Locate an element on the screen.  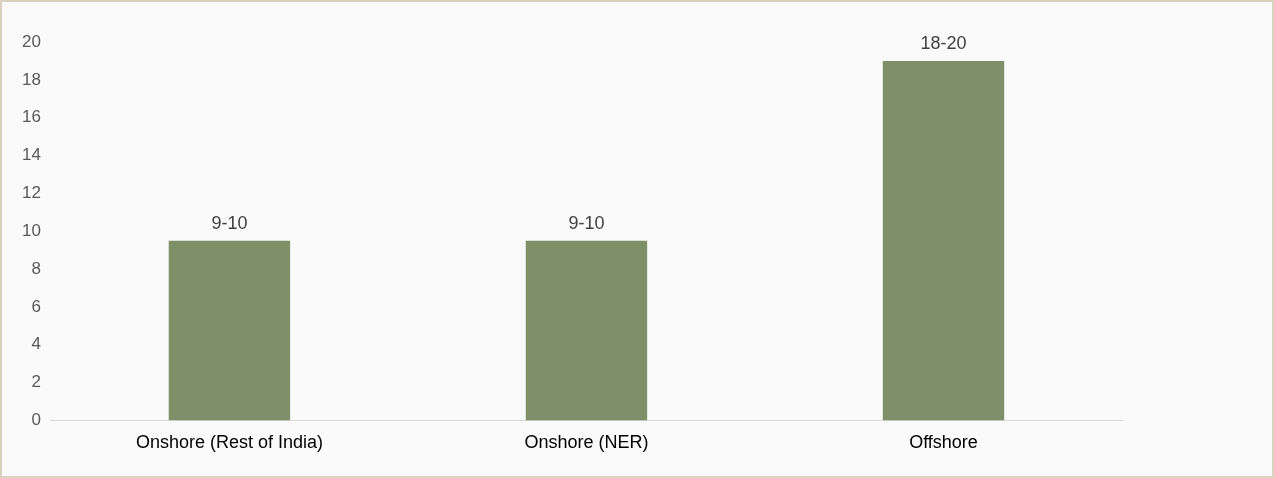
y-tick-label: 16 is located at coordinates (31, 117).